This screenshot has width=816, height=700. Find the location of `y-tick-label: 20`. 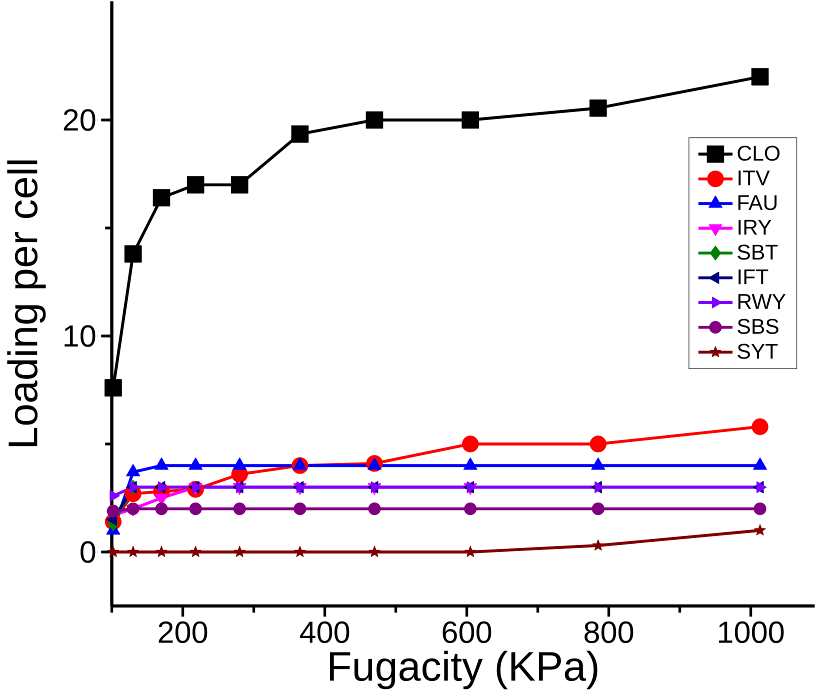

y-tick-label: 20 is located at coordinates (80, 120).